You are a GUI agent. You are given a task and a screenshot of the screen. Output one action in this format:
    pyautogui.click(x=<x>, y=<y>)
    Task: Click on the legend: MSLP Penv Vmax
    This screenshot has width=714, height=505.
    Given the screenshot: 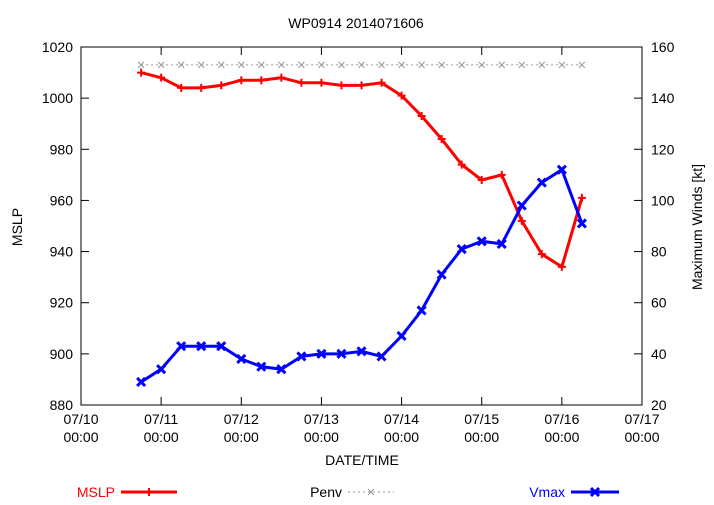 What is the action you would take?
    pyautogui.click(x=348, y=492)
    